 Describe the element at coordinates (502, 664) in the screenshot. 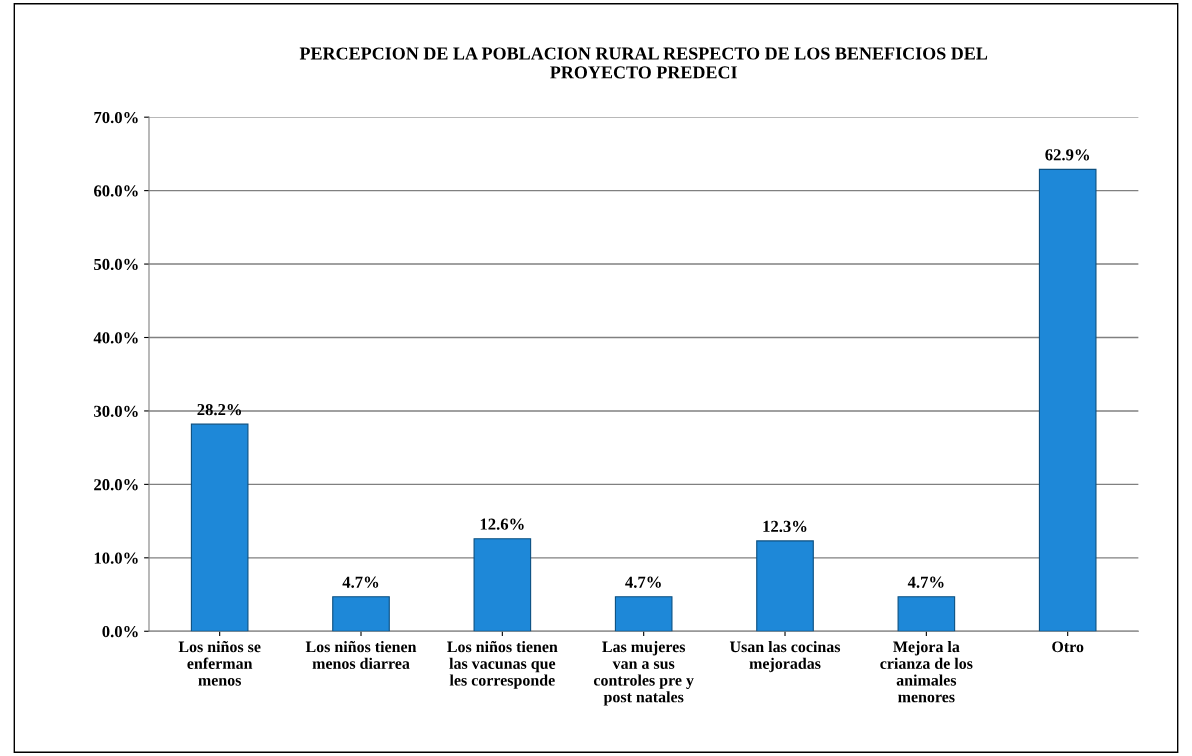

I see `x-tick-label: Los niños tienen las vacunas que les corresponde` at that location.